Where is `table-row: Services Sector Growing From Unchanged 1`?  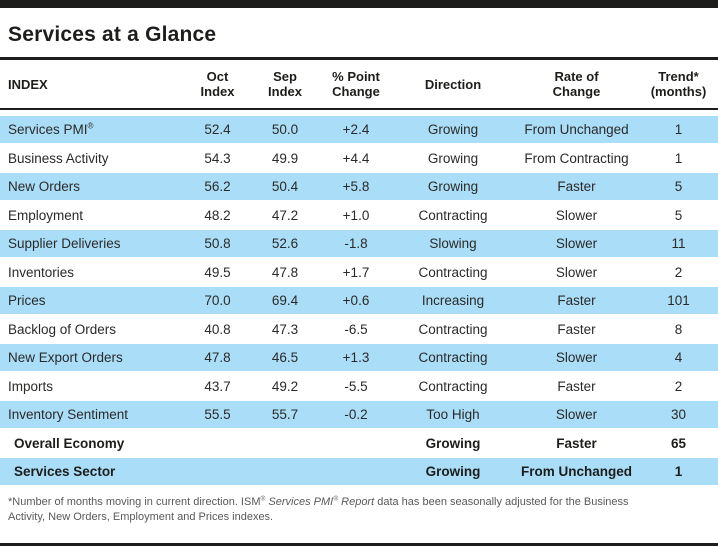
table-row: Services Sector Growing From Unchanged 1 is located at coordinates (359, 471).